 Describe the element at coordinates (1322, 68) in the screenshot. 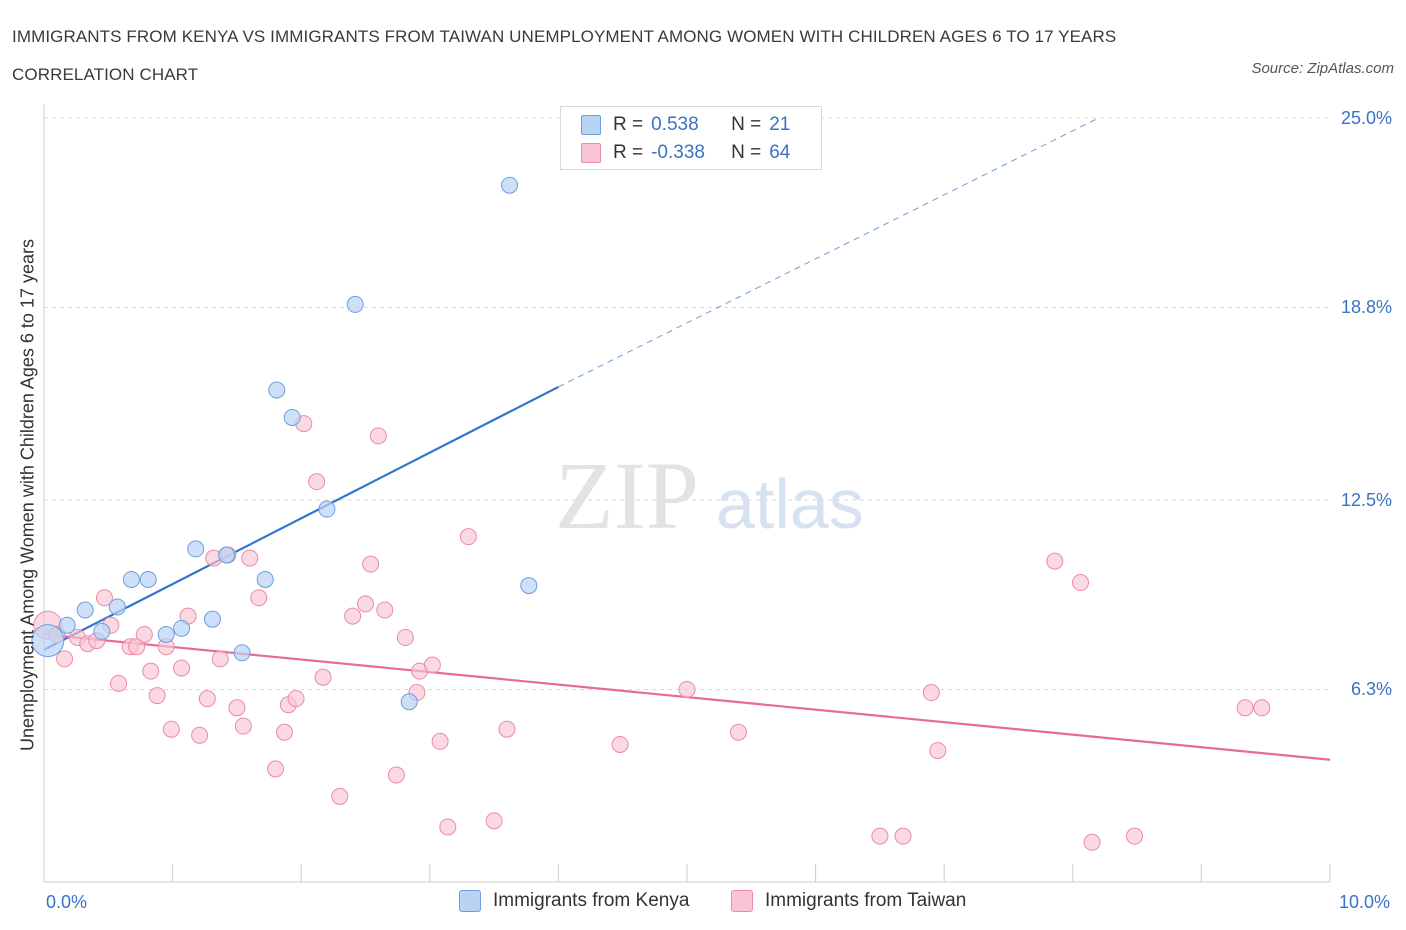

I see `source-label: Source: ZipAtlas.com` at that location.